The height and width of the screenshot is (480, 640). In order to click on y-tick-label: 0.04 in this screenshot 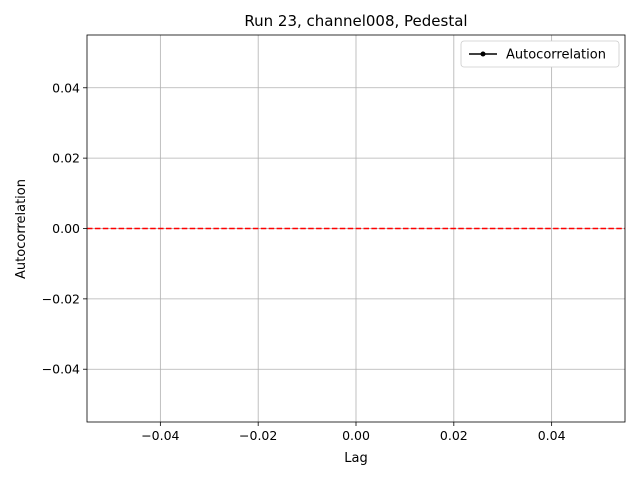, I will do `click(66, 87)`.